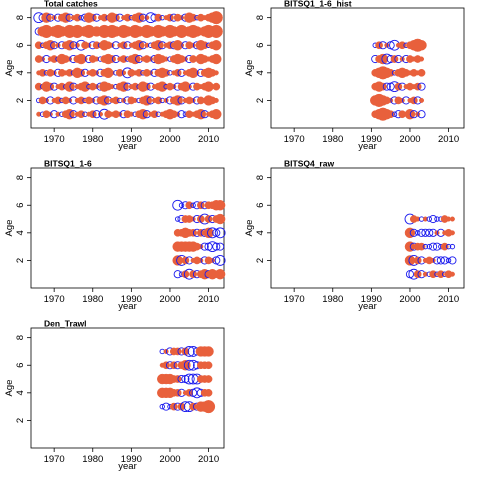 The width and height of the screenshot is (480, 480). Describe the element at coordinates (68, 164) in the screenshot. I see `panel-title: BITSQ1_1-6` at that location.